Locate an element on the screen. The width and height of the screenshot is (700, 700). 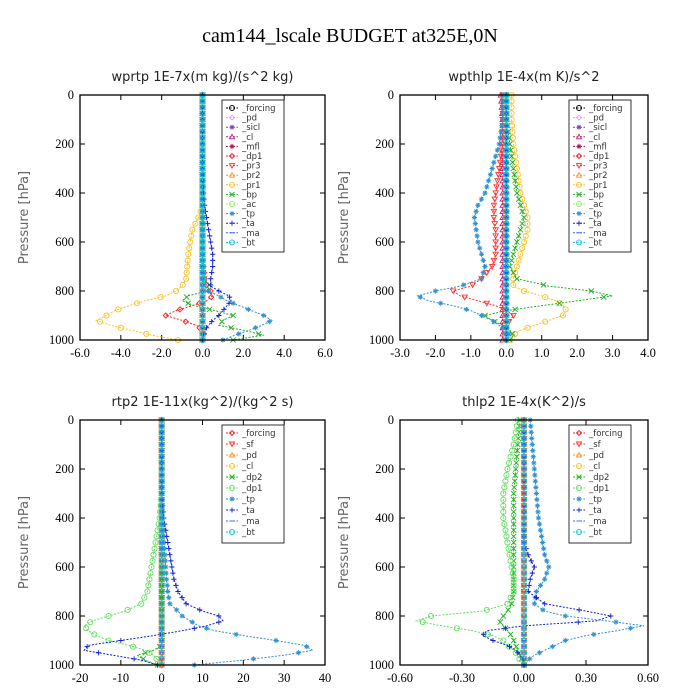
legend-label: _dp2 is located at coordinates (598, 478).